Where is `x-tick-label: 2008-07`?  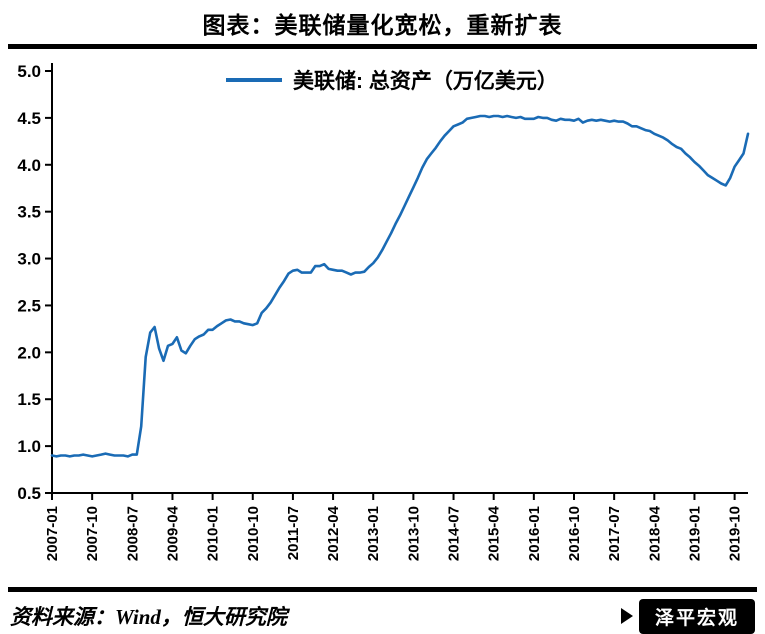 x-tick-label: 2008-07 is located at coordinates (132, 533).